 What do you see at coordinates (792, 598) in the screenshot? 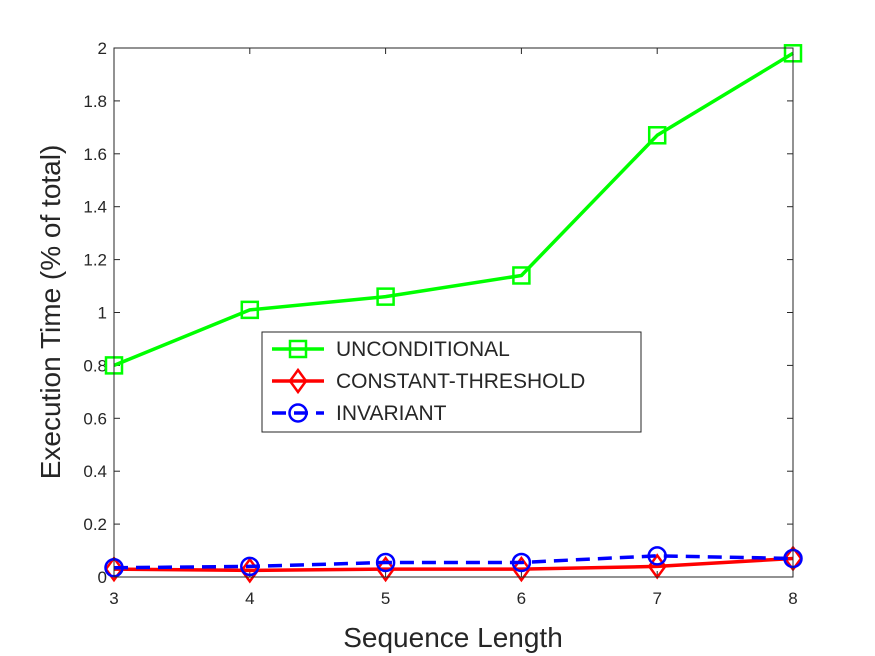
I see `x-tick-label: 8` at bounding box center [792, 598].